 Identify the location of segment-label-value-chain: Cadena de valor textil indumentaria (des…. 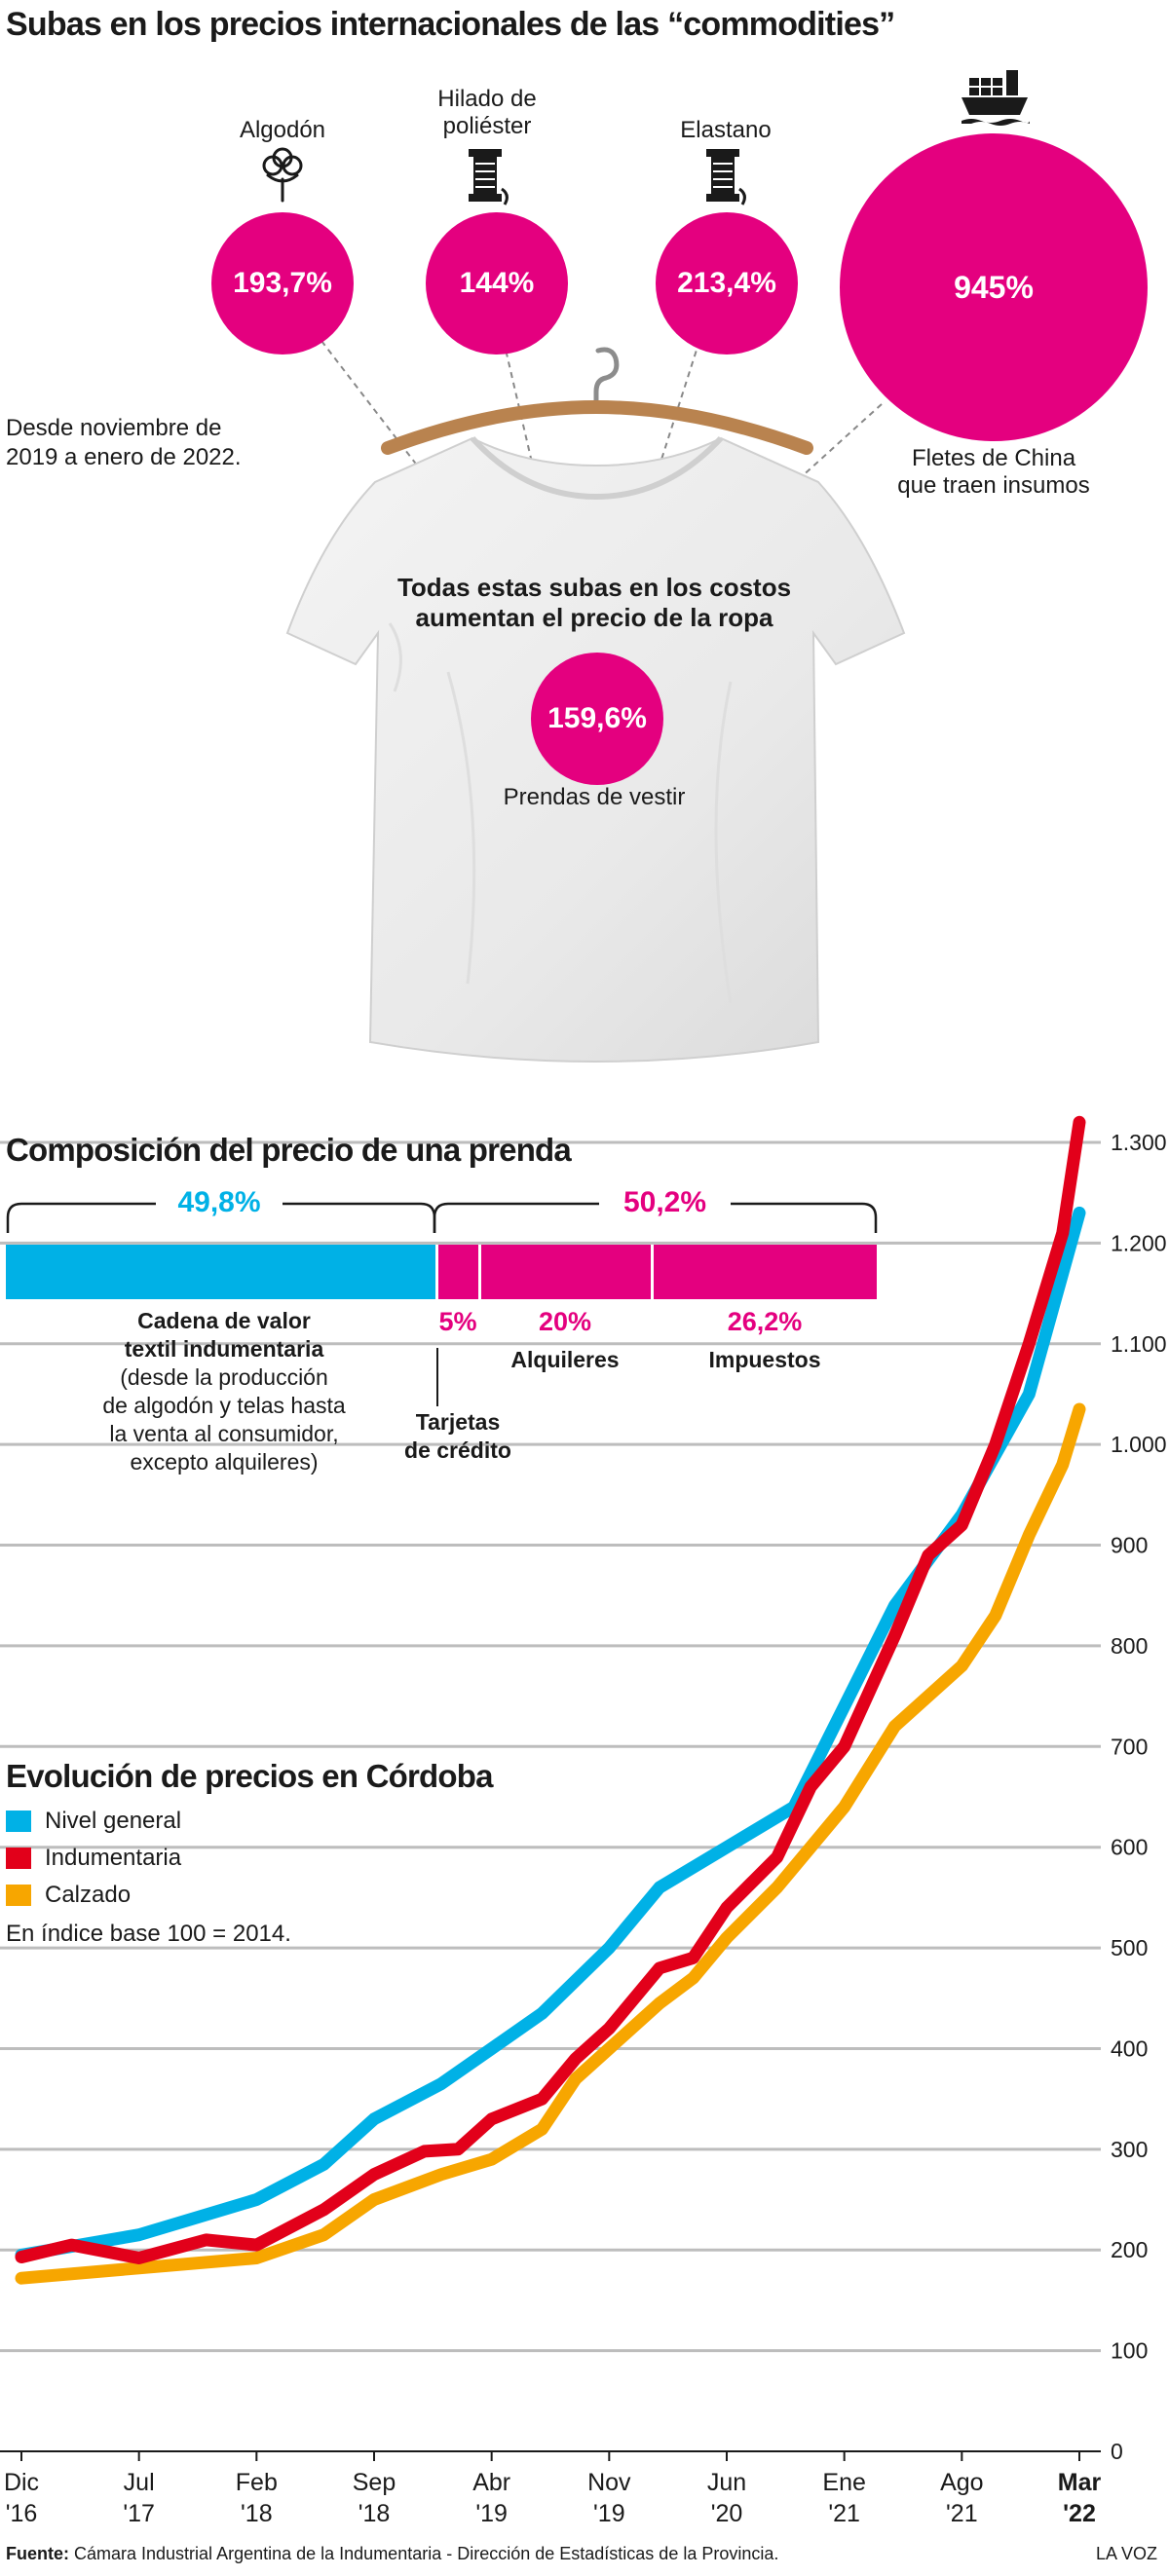
(224, 1391).